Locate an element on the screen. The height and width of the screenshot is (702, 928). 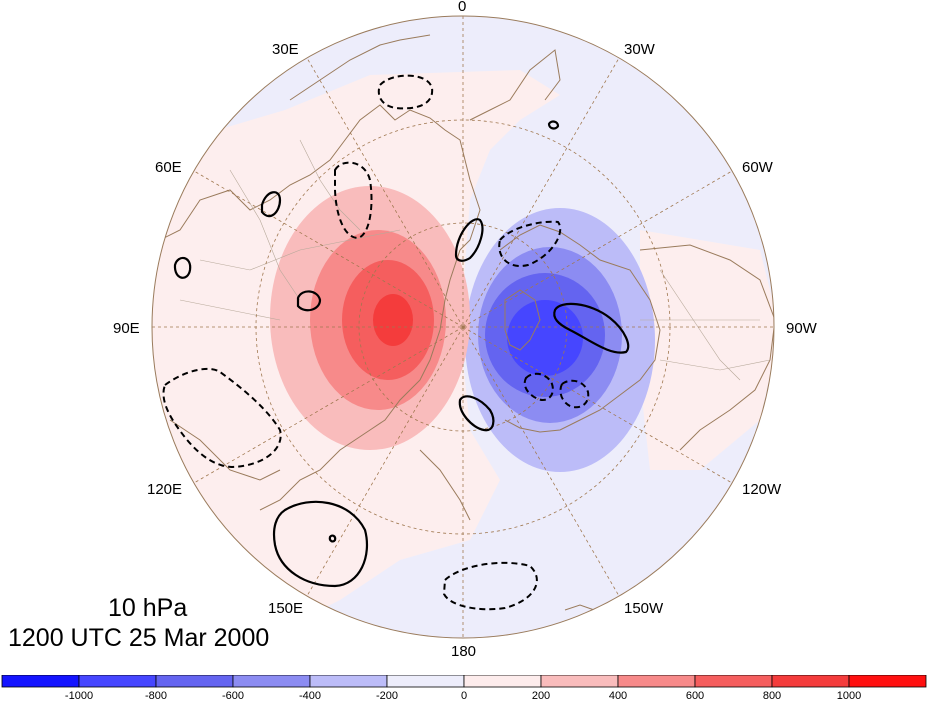
colorbar-tick-label: -200 is located at coordinates (387, 696).